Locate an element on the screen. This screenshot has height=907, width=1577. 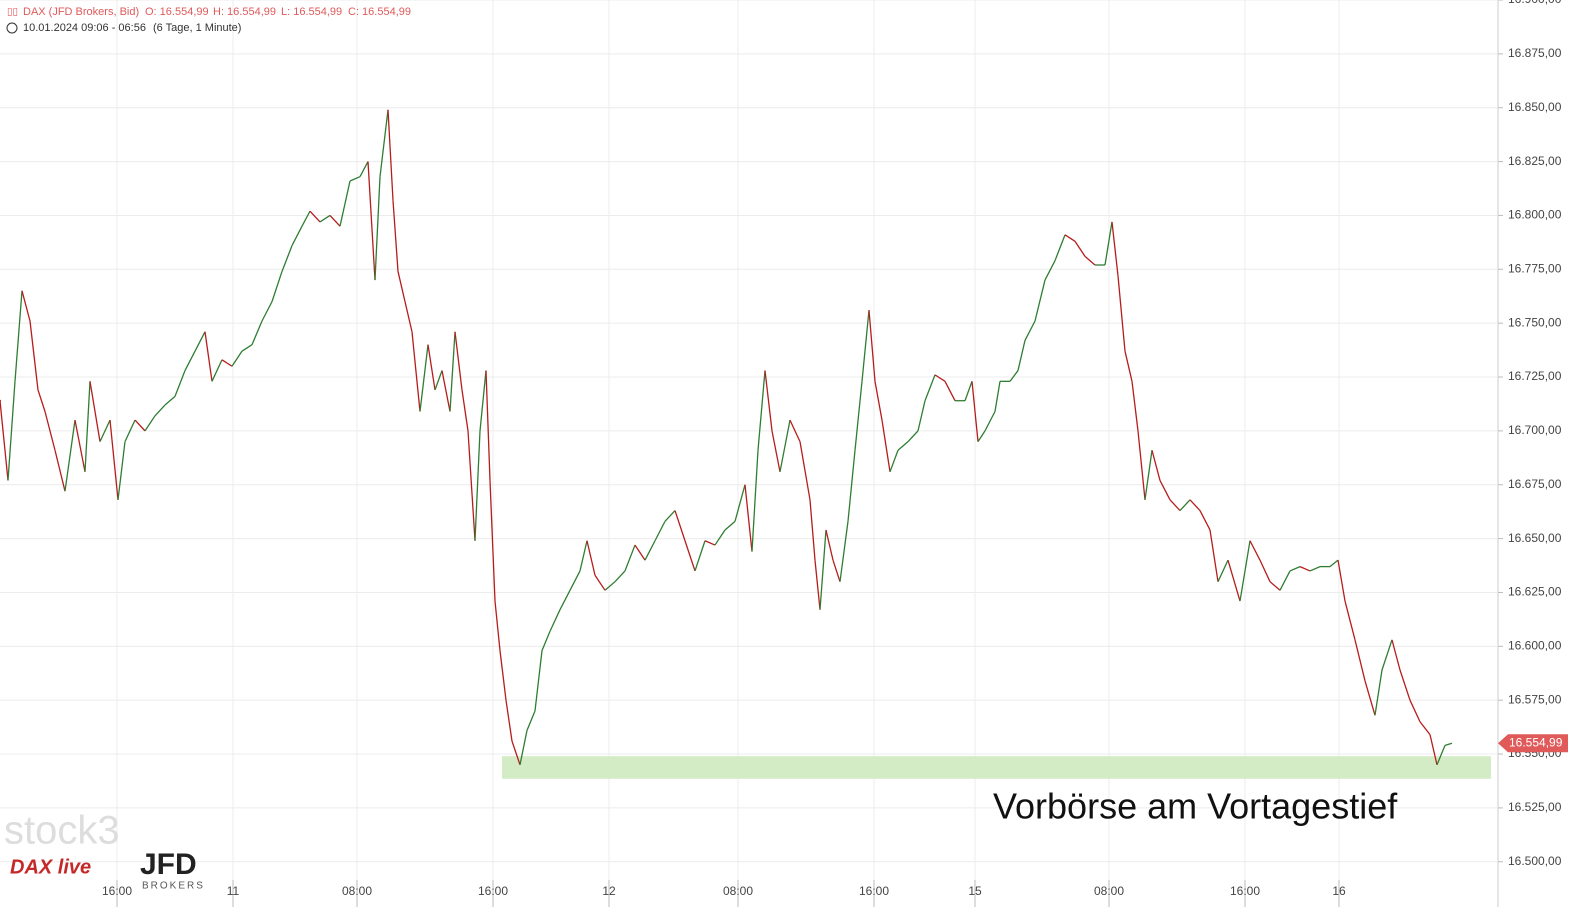
x-tick-label: 12 is located at coordinates (609, 891).